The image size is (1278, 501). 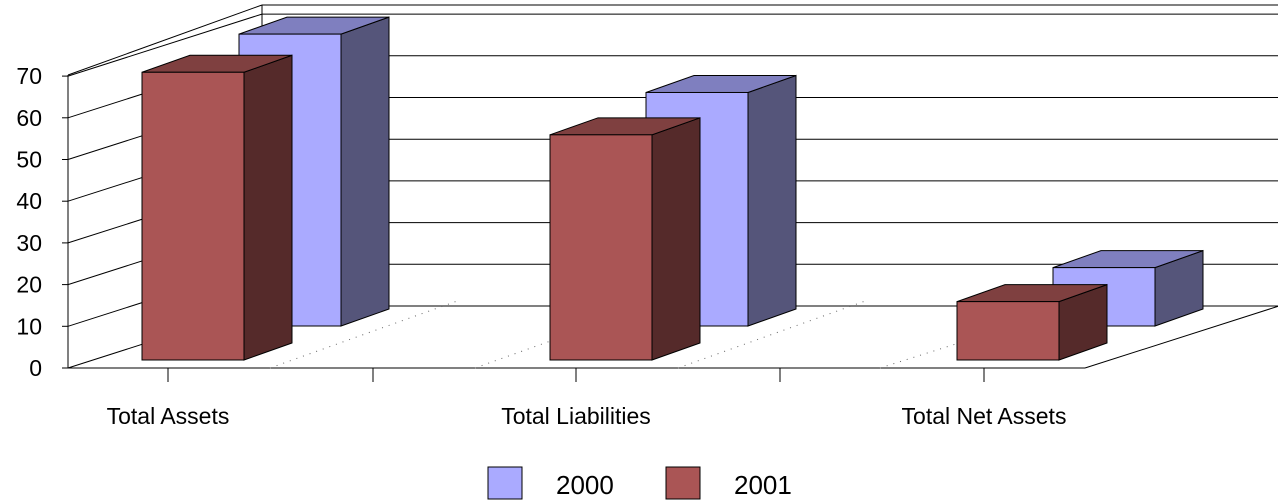 What do you see at coordinates (168, 416) in the screenshot?
I see `x-category-label: Total Assets` at bounding box center [168, 416].